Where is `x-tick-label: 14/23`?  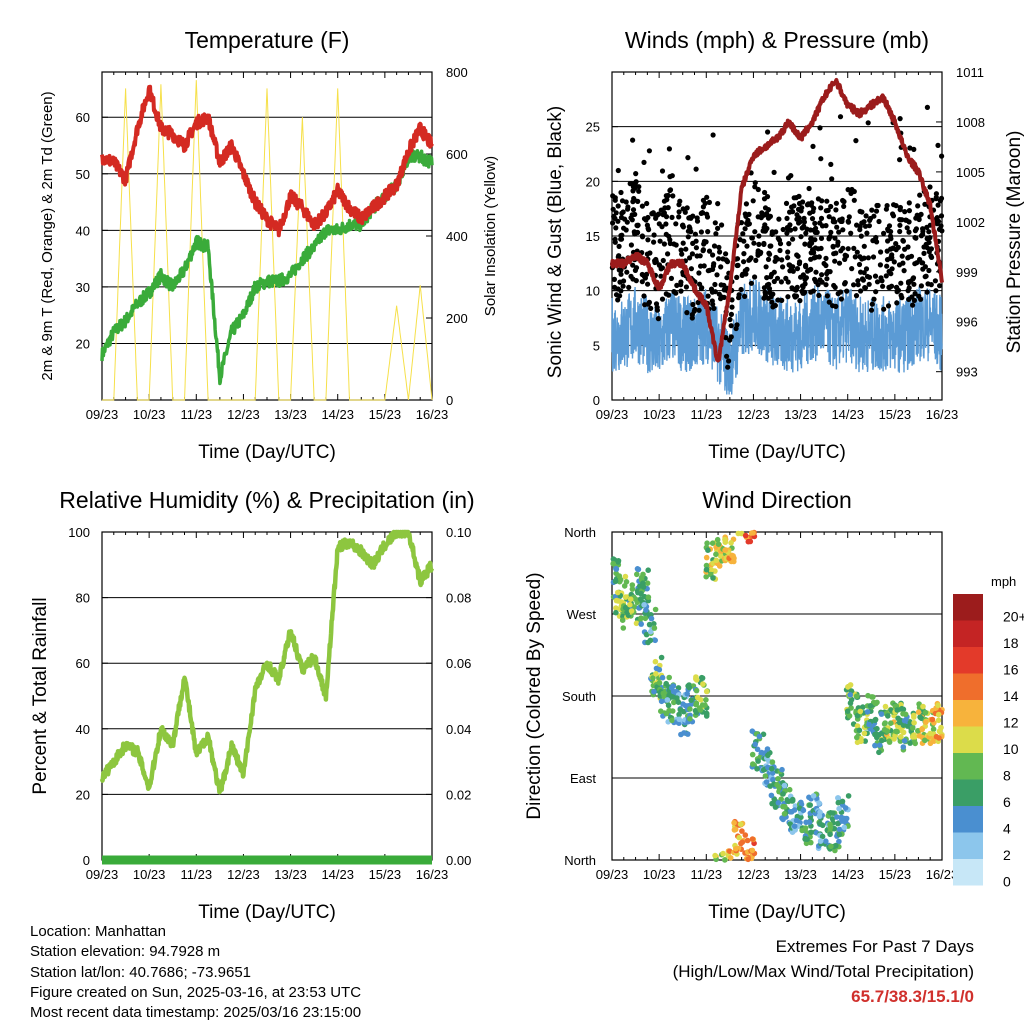
x-tick-label: 14/23 is located at coordinates (337, 414).